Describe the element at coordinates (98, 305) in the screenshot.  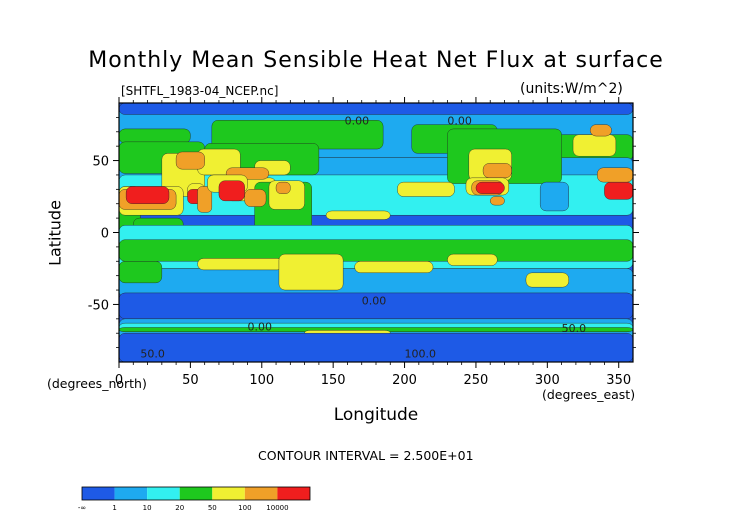
I see `y-tick-label: -50` at that location.